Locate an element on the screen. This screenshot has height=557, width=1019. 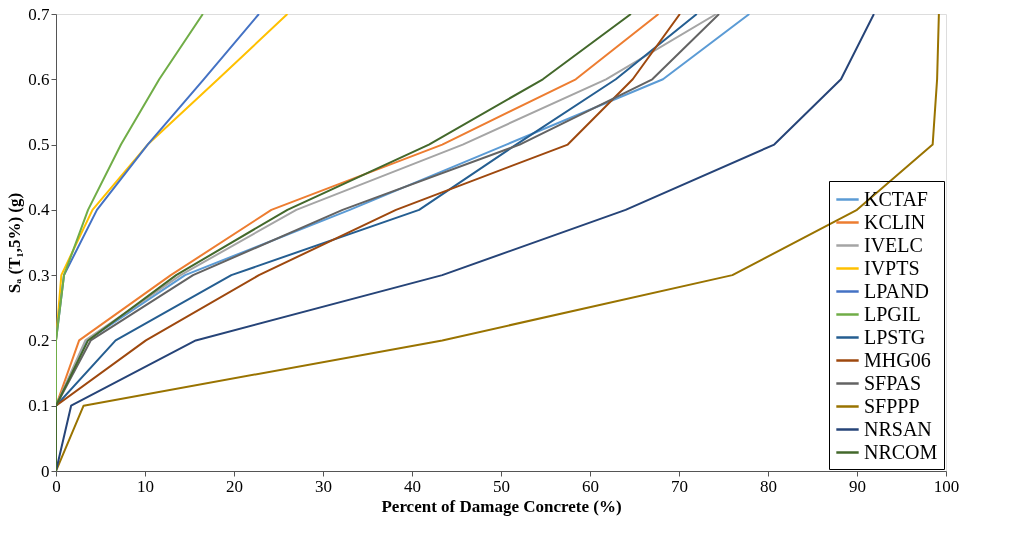
y-tick-label: 0.6 is located at coordinates (39, 79).